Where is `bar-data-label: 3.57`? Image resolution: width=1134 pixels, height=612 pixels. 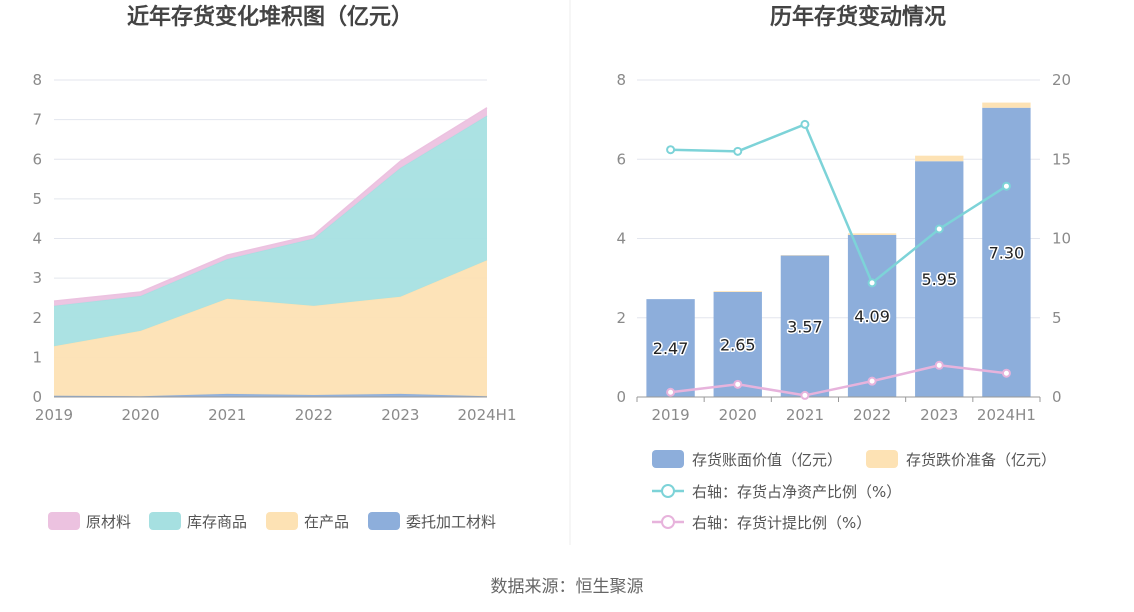 bar-data-label: 3.57 is located at coordinates (805, 326).